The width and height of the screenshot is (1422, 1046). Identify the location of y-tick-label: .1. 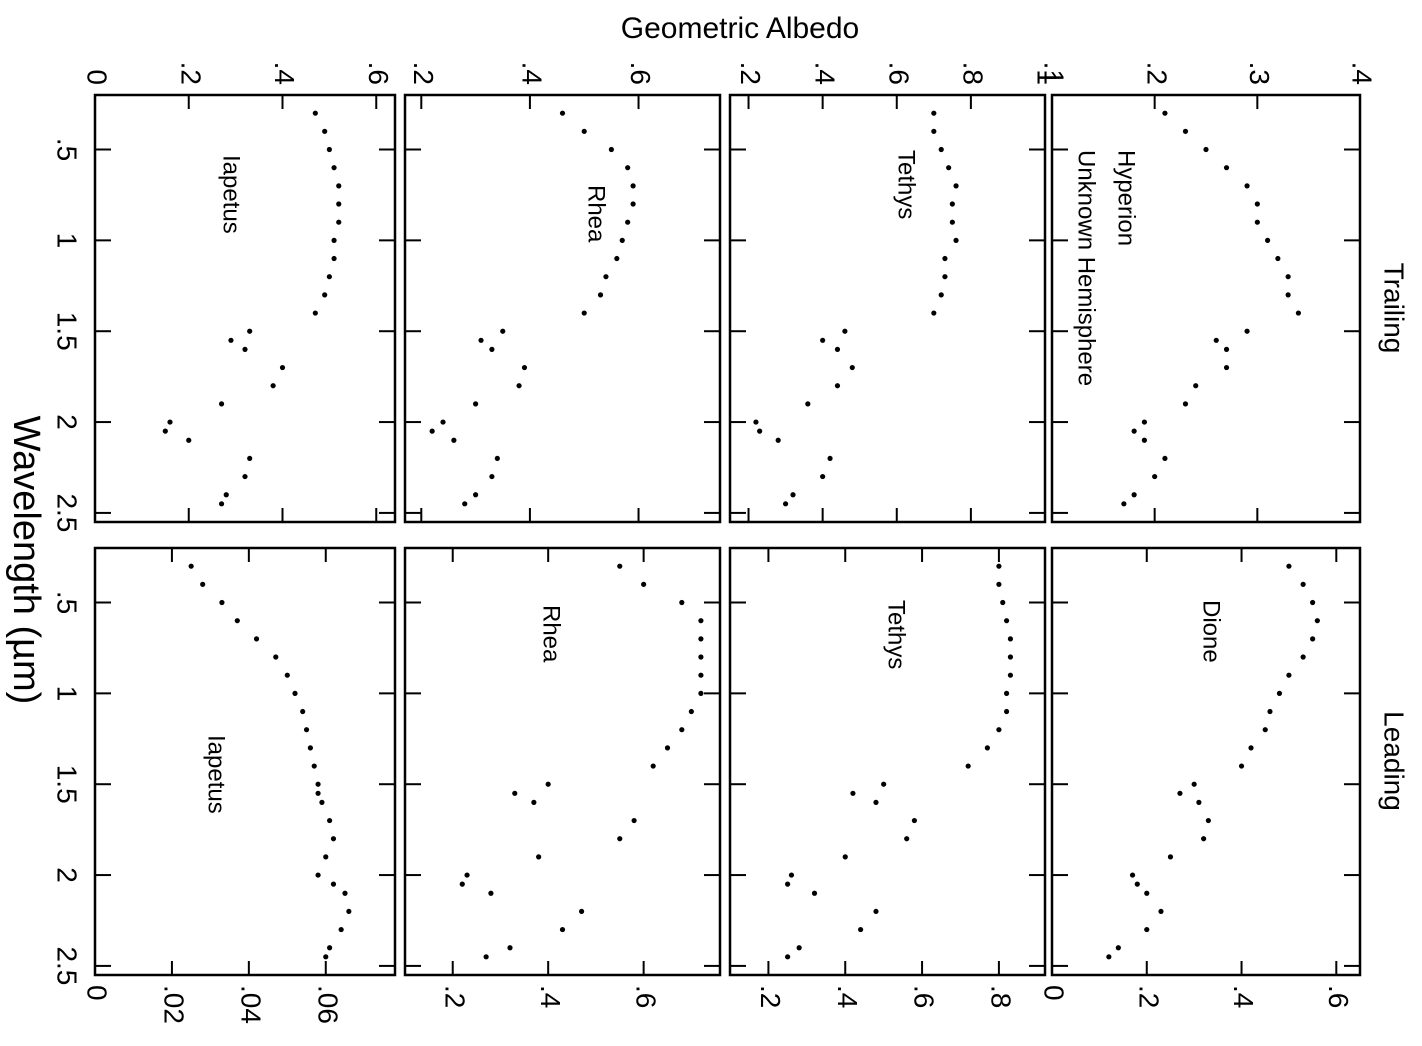
(1054, 73).